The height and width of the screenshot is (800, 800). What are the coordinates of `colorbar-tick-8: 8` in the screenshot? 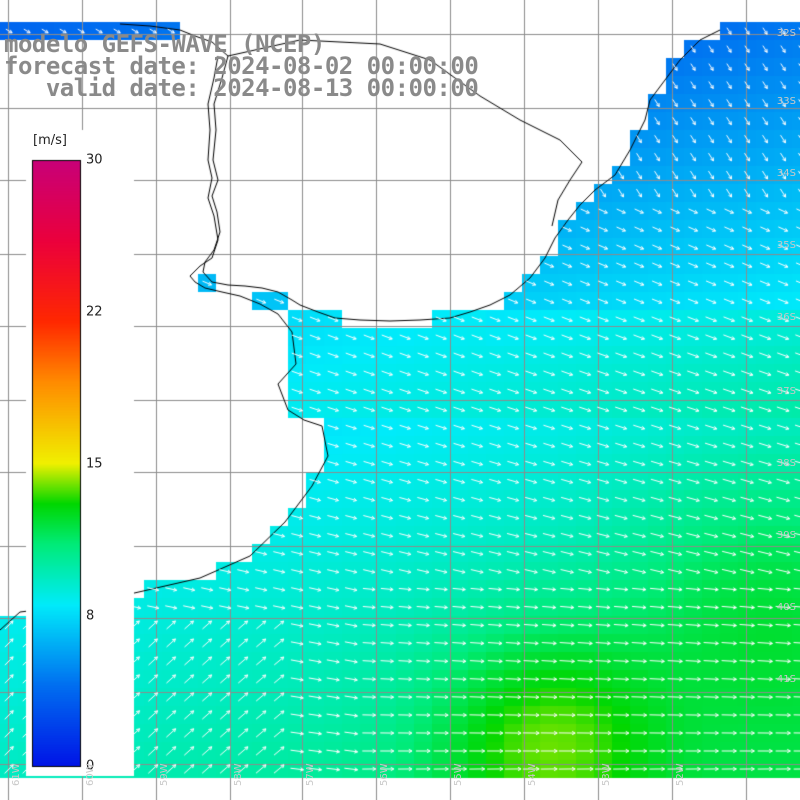 It's located at (90, 616).